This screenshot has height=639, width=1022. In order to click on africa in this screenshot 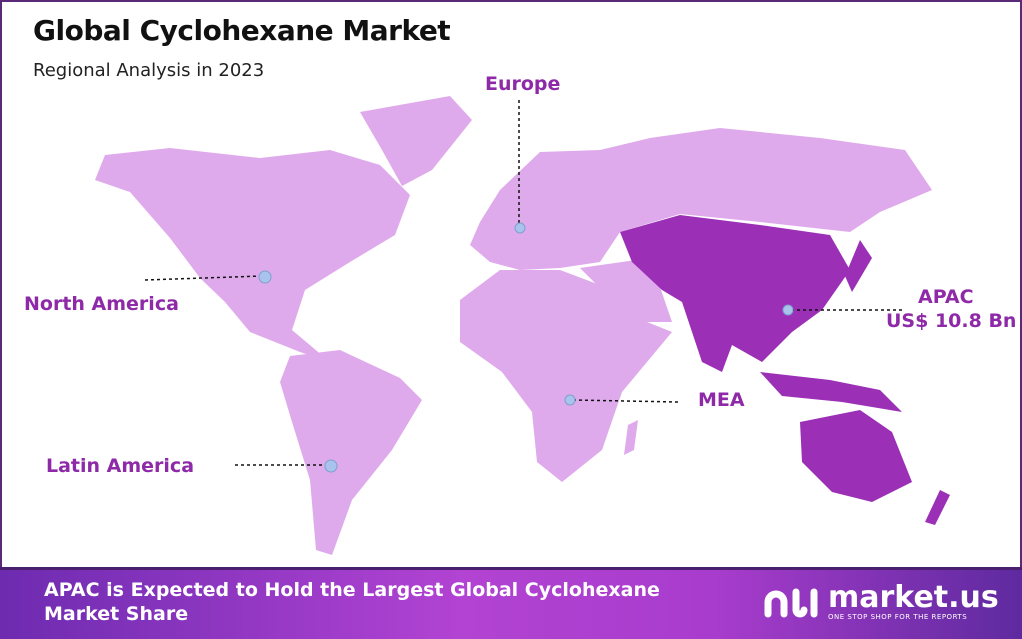, I will do `click(566, 376)`.